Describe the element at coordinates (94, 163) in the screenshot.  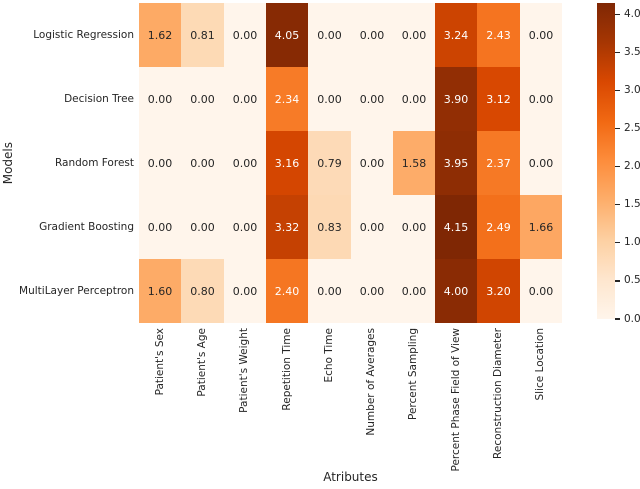
I see `y-tick-label: Random Forest` at that location.